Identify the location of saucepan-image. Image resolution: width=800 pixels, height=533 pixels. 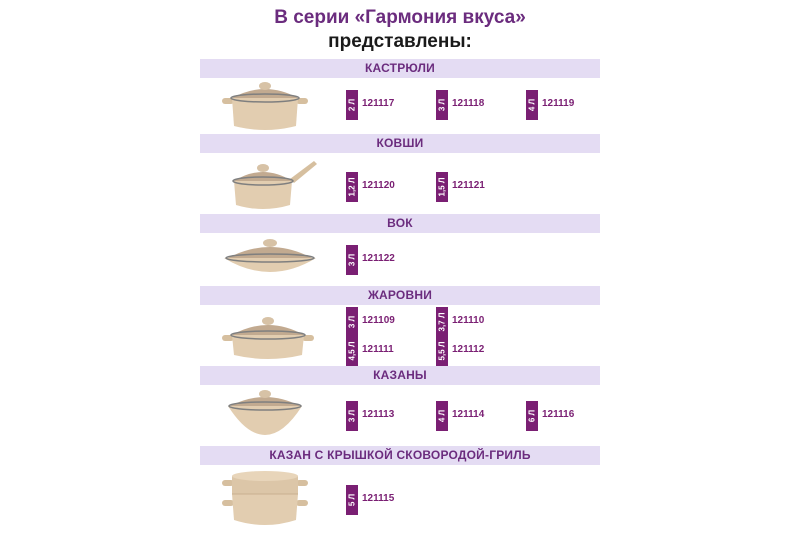
(274, 185).